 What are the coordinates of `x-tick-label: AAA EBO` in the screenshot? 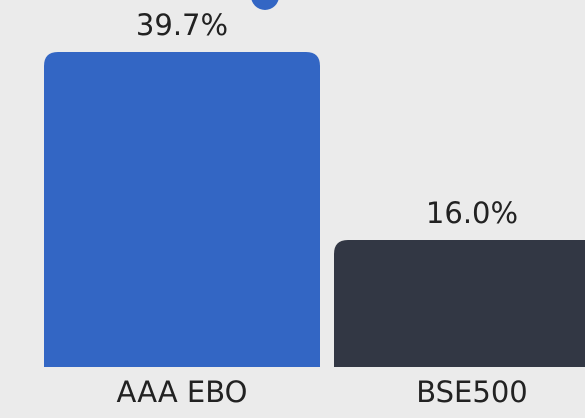 It's located at (182, 392).